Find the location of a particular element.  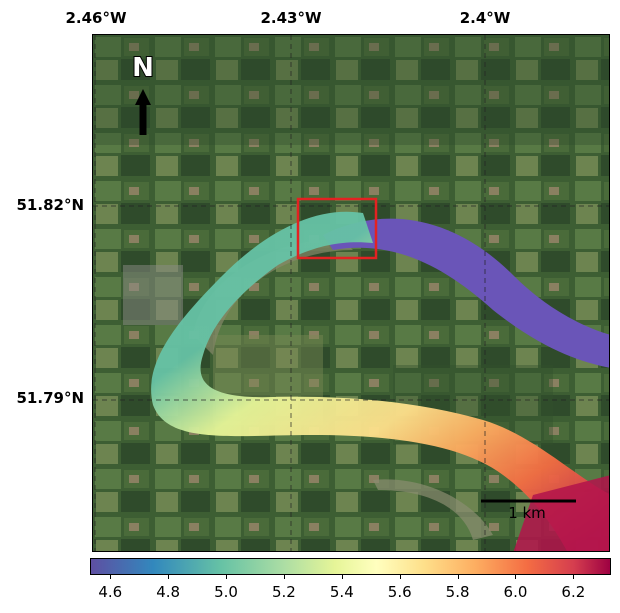

lon-label-1: 2.46°W is located at coordinates (96, 18).